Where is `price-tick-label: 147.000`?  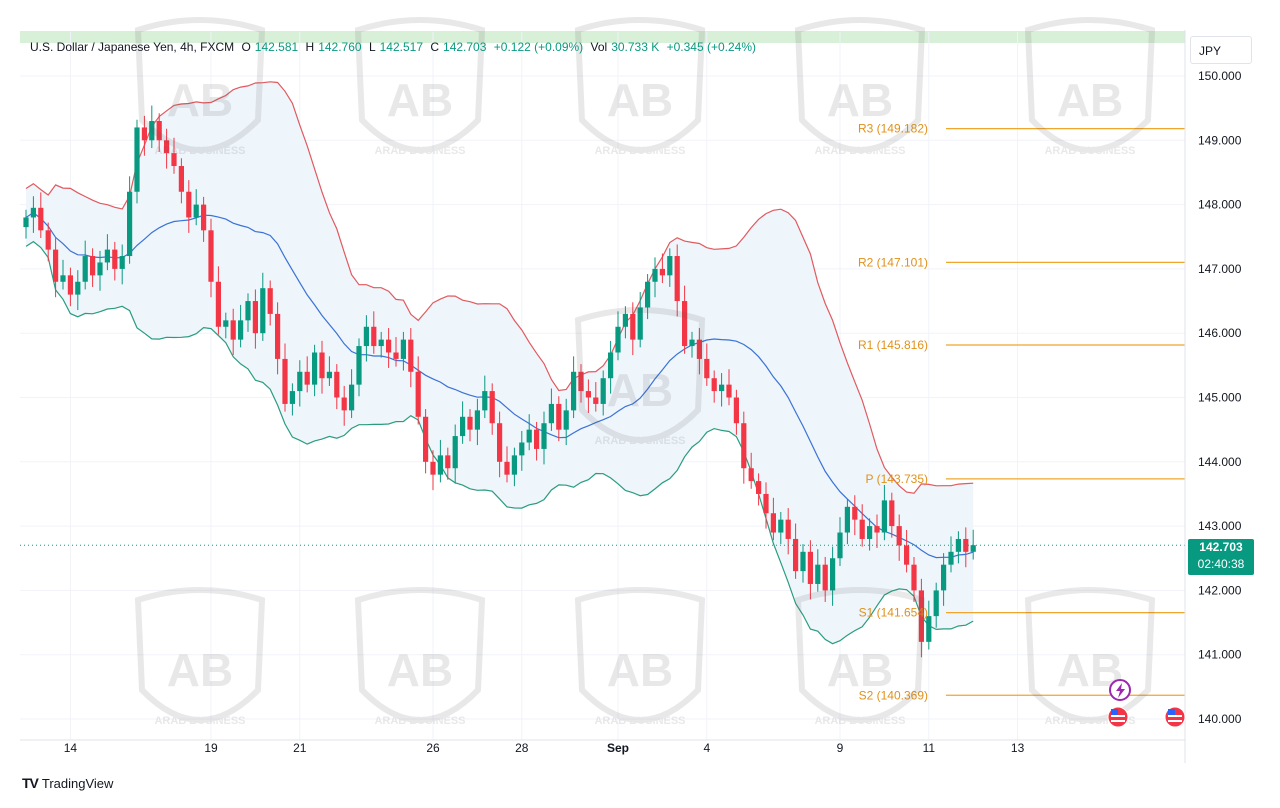 price-tick-label: 147.000 is located at coordinates (1220, 269).